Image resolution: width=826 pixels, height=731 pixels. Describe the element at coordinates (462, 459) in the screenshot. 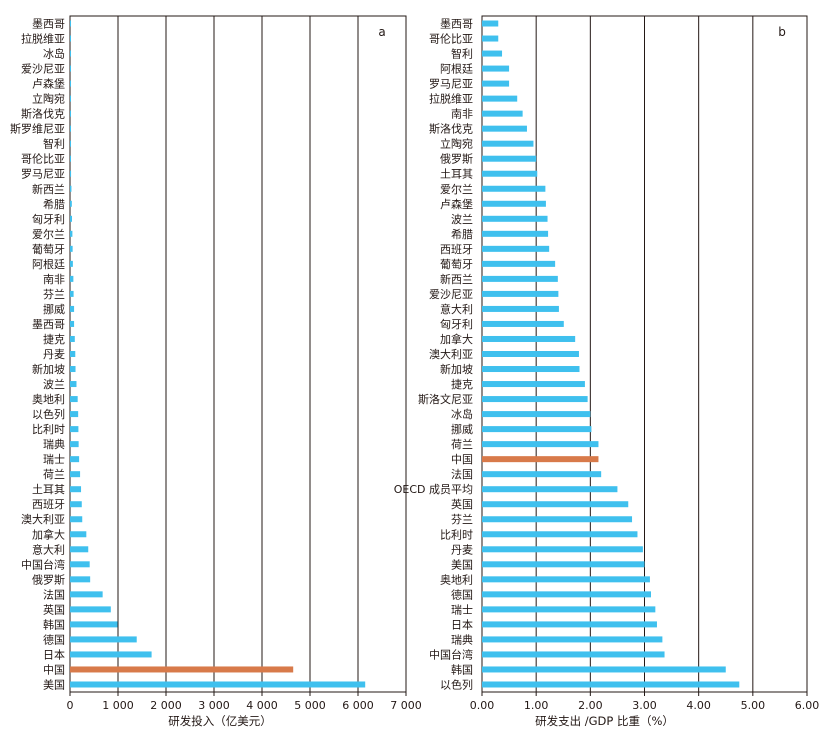

I see `category-label: 中国` at that location.